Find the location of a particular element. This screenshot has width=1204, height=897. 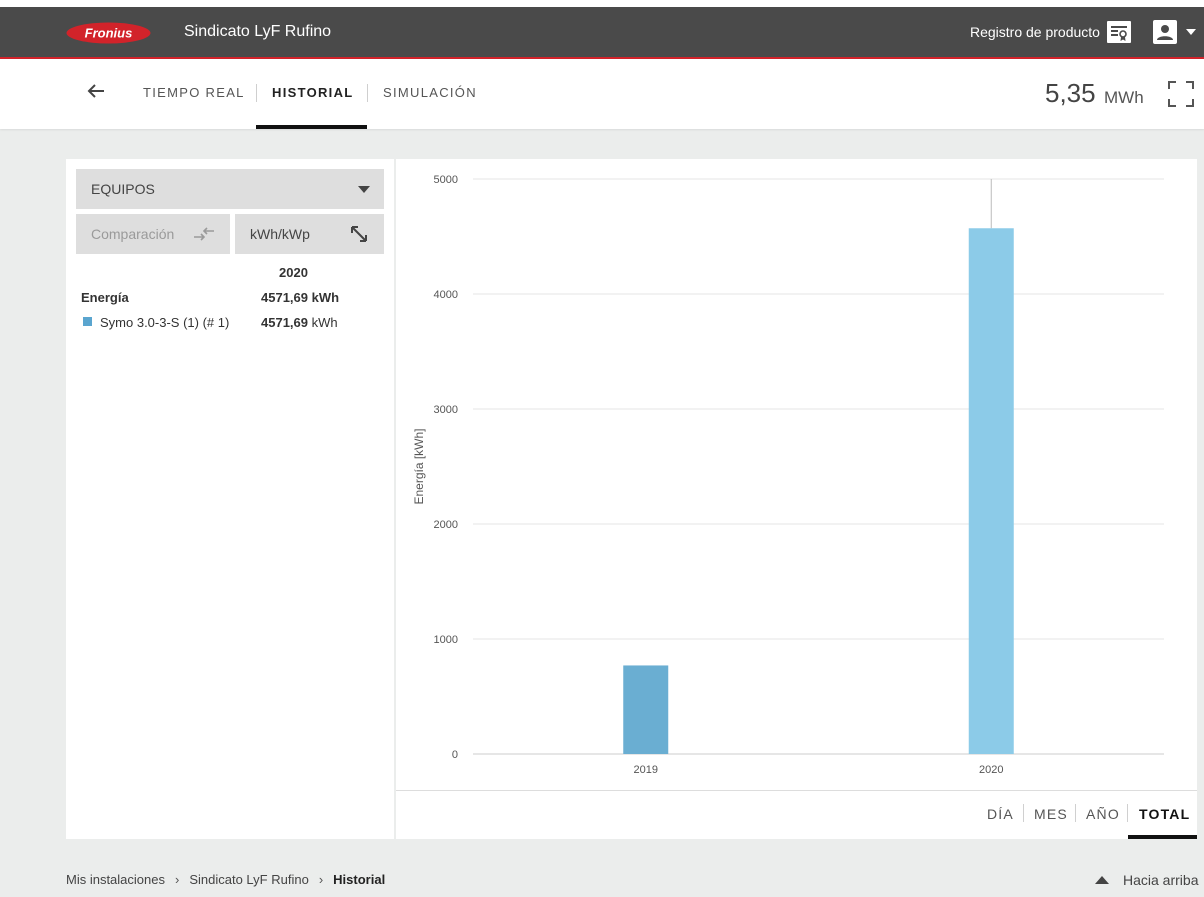

device-color-swatch is located at coordinates (87, 321).